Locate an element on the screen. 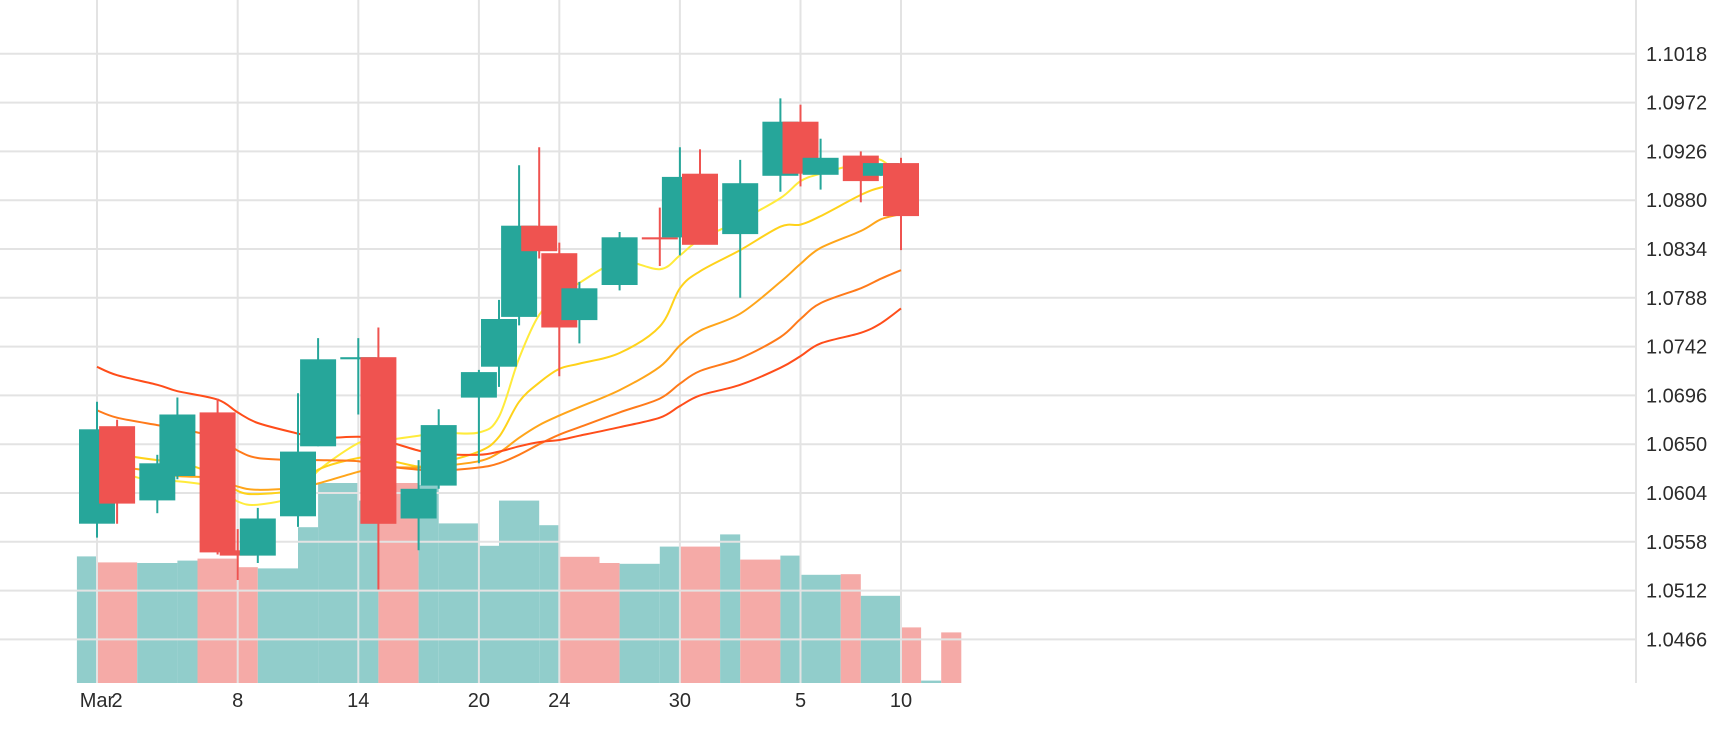 This screenshot has width=1730, height=730. x-tick-label: 10 is located at coordinates (901, 701).